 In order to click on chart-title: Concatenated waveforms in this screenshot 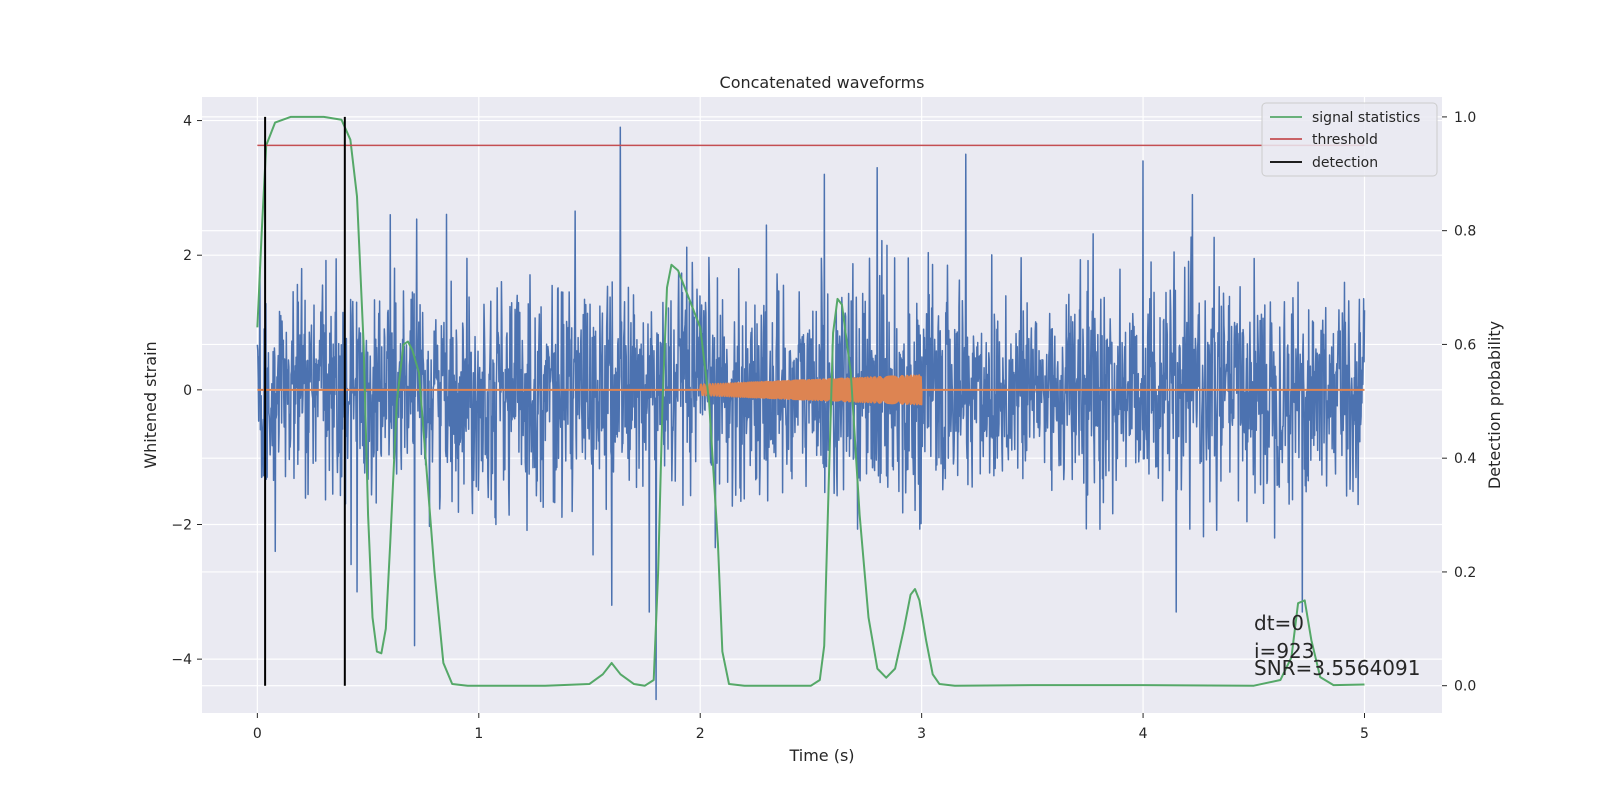, I will do `click(822, 82)`.